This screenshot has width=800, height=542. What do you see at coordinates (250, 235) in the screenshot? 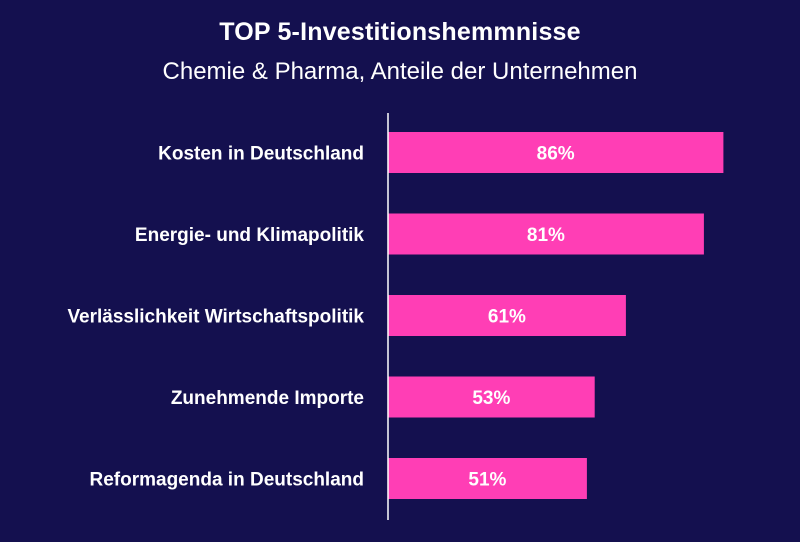
I see `category-label-1: Energie- und Klimapolitik` at bounding box center [250, 235].